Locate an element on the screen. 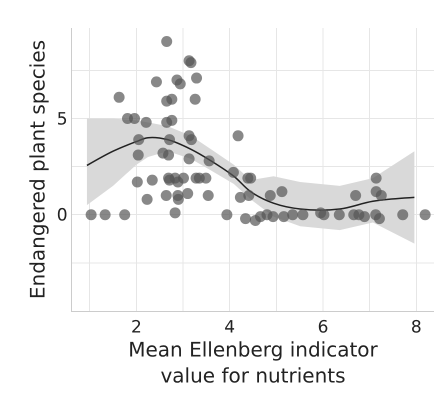 Image resolution: width=438 pixels, height=411 pixels. y-tick-label: 0 is located at coordinates (62, 216).